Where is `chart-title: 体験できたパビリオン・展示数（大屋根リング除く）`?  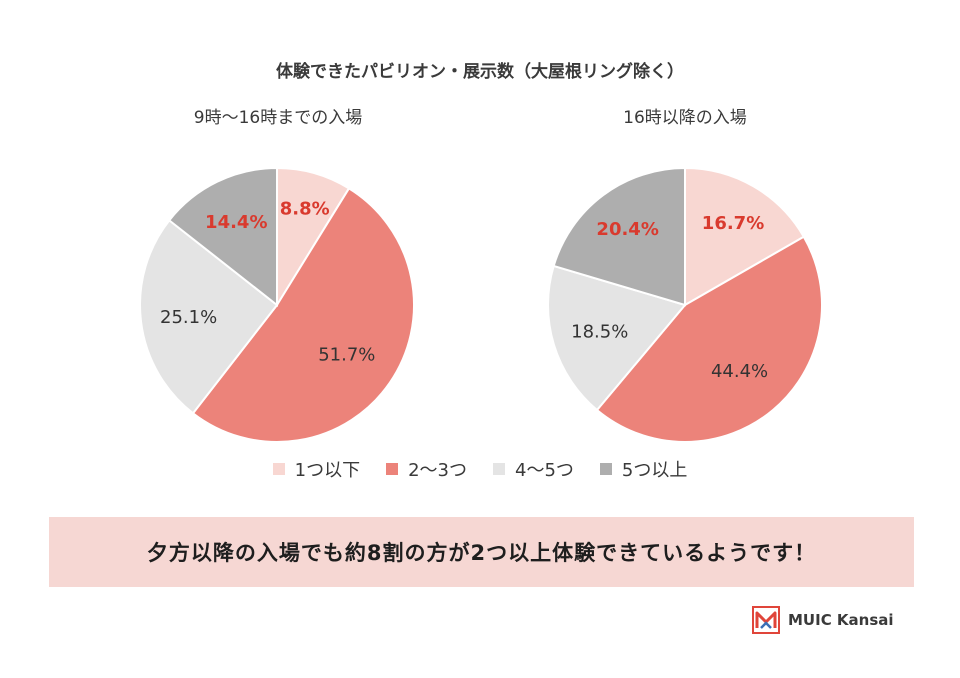
chart-title: 体験できたパビリオン・展示数（大屋根リング除く） is located at coordinates (480, 72).